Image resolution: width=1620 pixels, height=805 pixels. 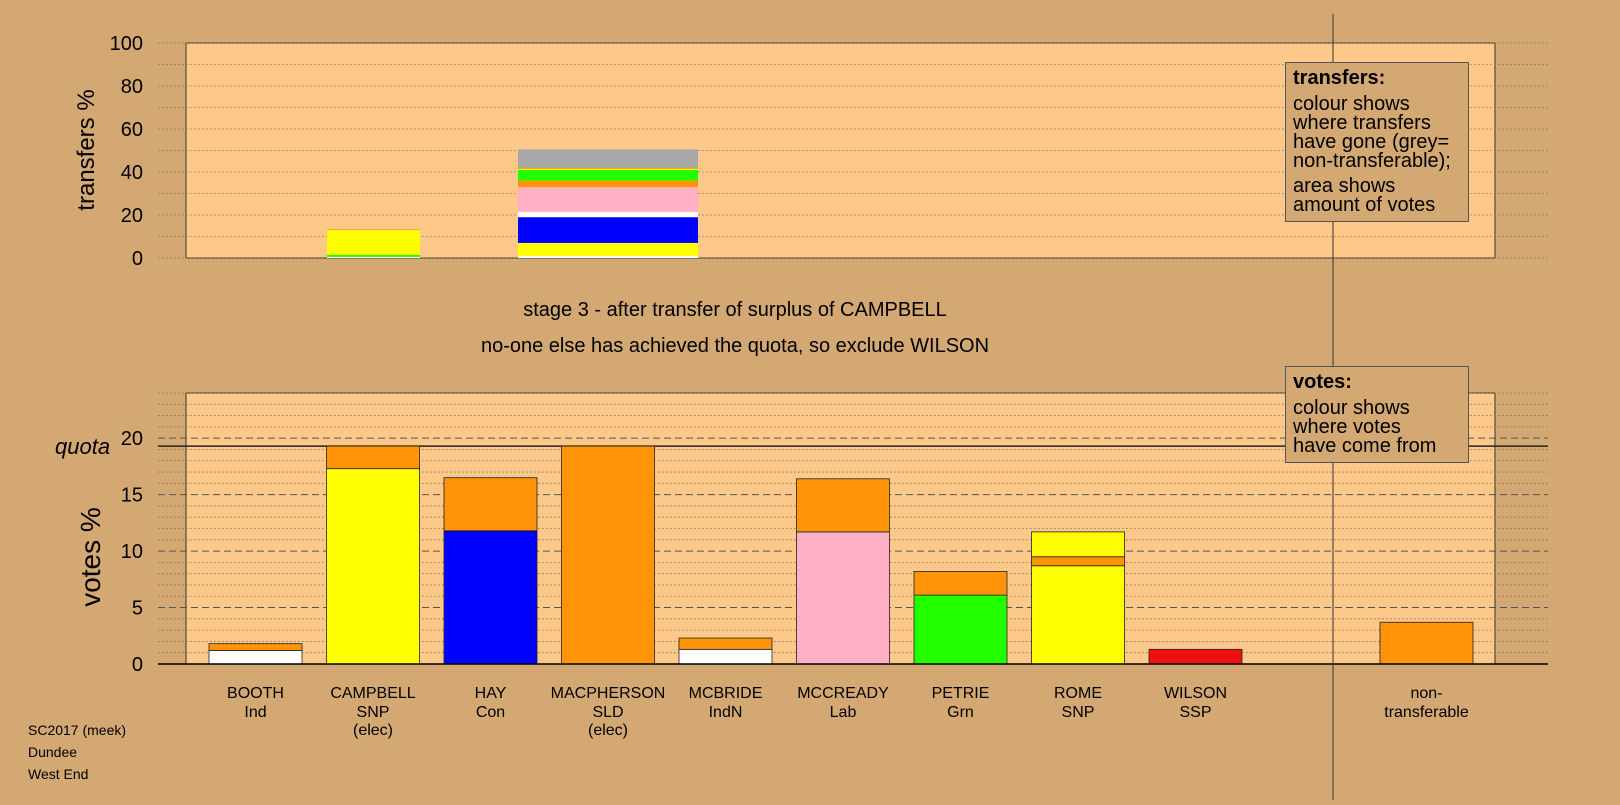 I want to click on candidate-name-label: WILSON, so click(x=1195, y=693).